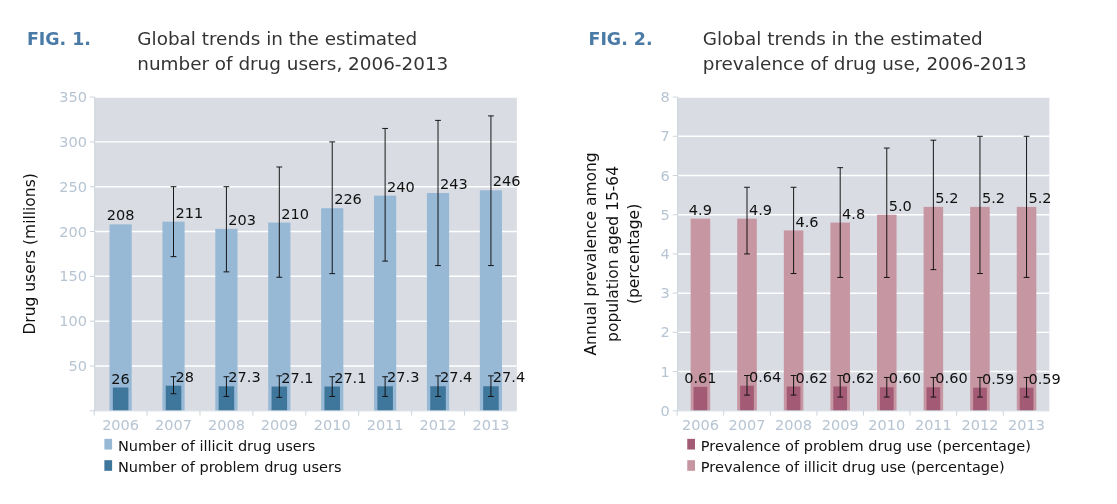 The height and width of the screenshot is (504, 1117). Describe the element at coordinates (665, 97) in the screenshot. I see `y-tick-label: 8` at that location.